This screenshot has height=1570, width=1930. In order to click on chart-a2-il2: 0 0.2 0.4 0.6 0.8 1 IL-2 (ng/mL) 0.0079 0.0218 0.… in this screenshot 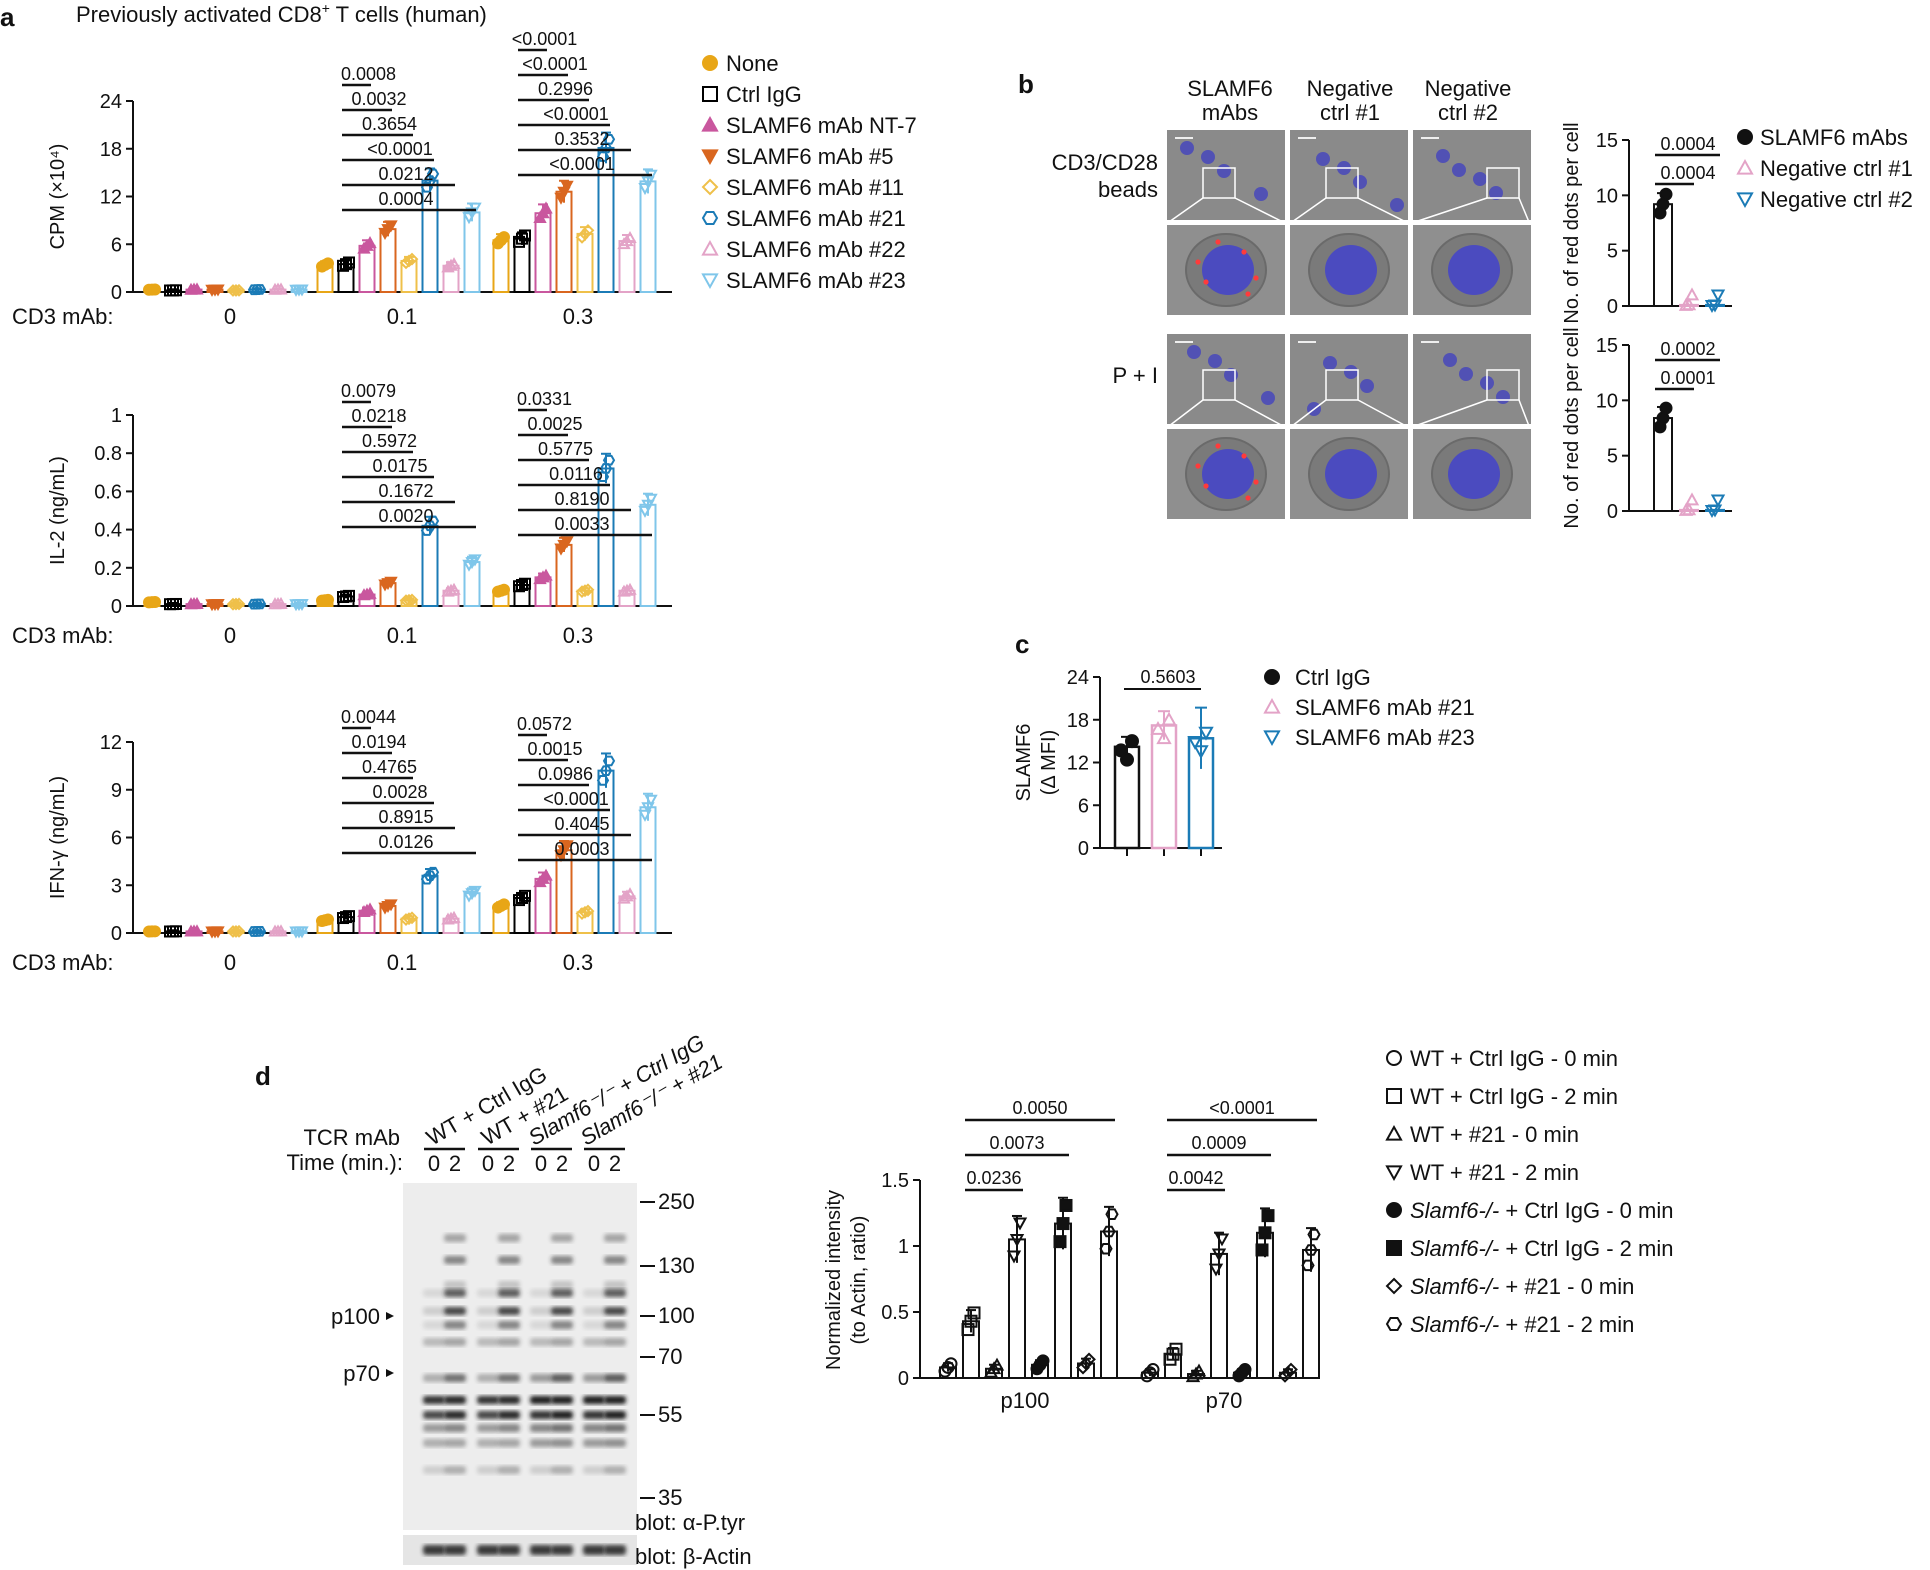, I will do `click(359, 499)`.